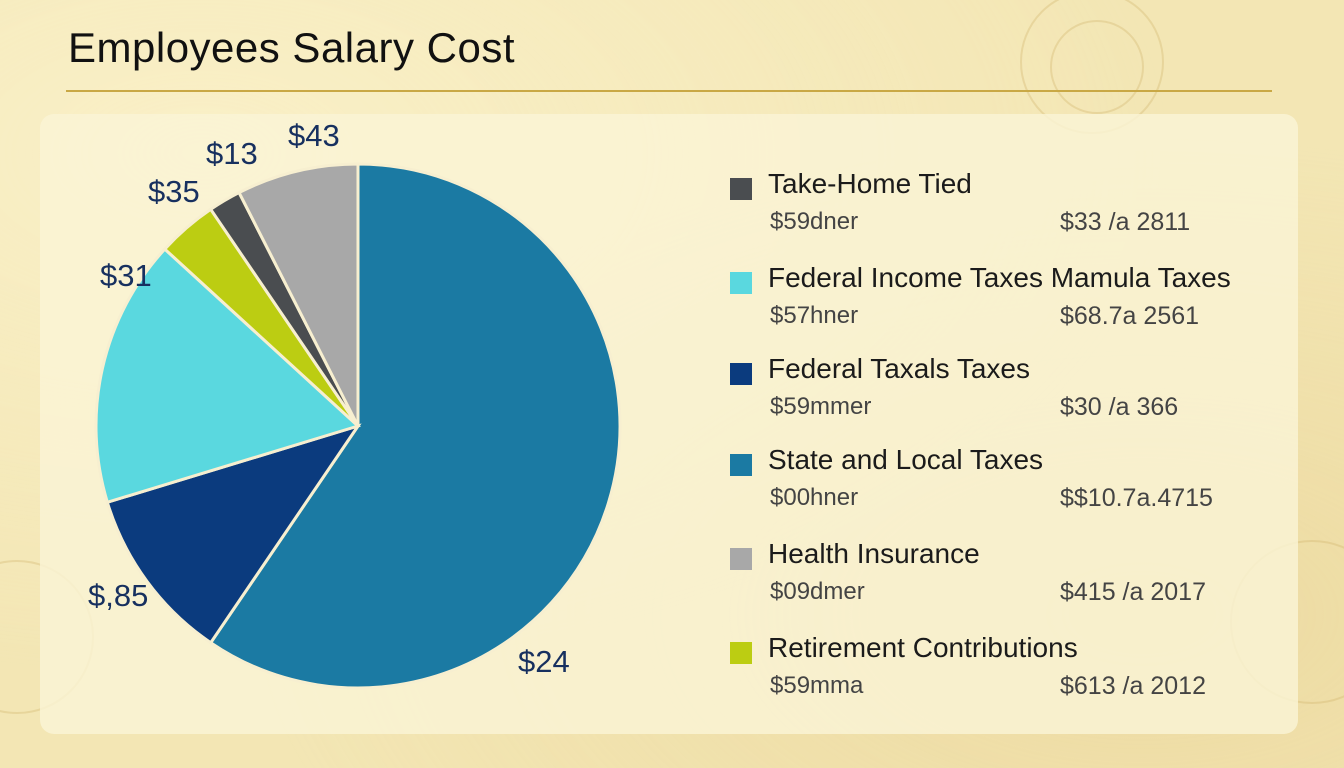  What do you see at coordinates (1020, 391) in the screenshot?
I see `legend-item: Federal Taxals Taxes $59mmer $30 /a 366` at bounding box center [1020, 391].